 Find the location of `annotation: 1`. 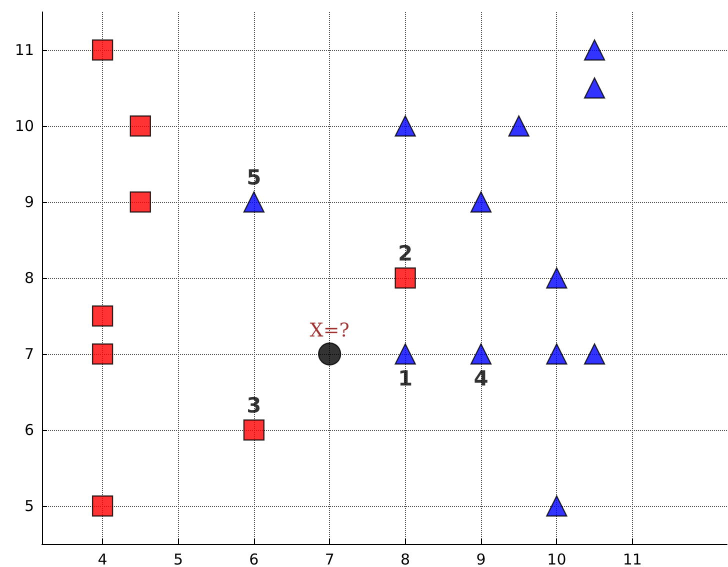

annotation: 1 is located at coordinates (405, 378).